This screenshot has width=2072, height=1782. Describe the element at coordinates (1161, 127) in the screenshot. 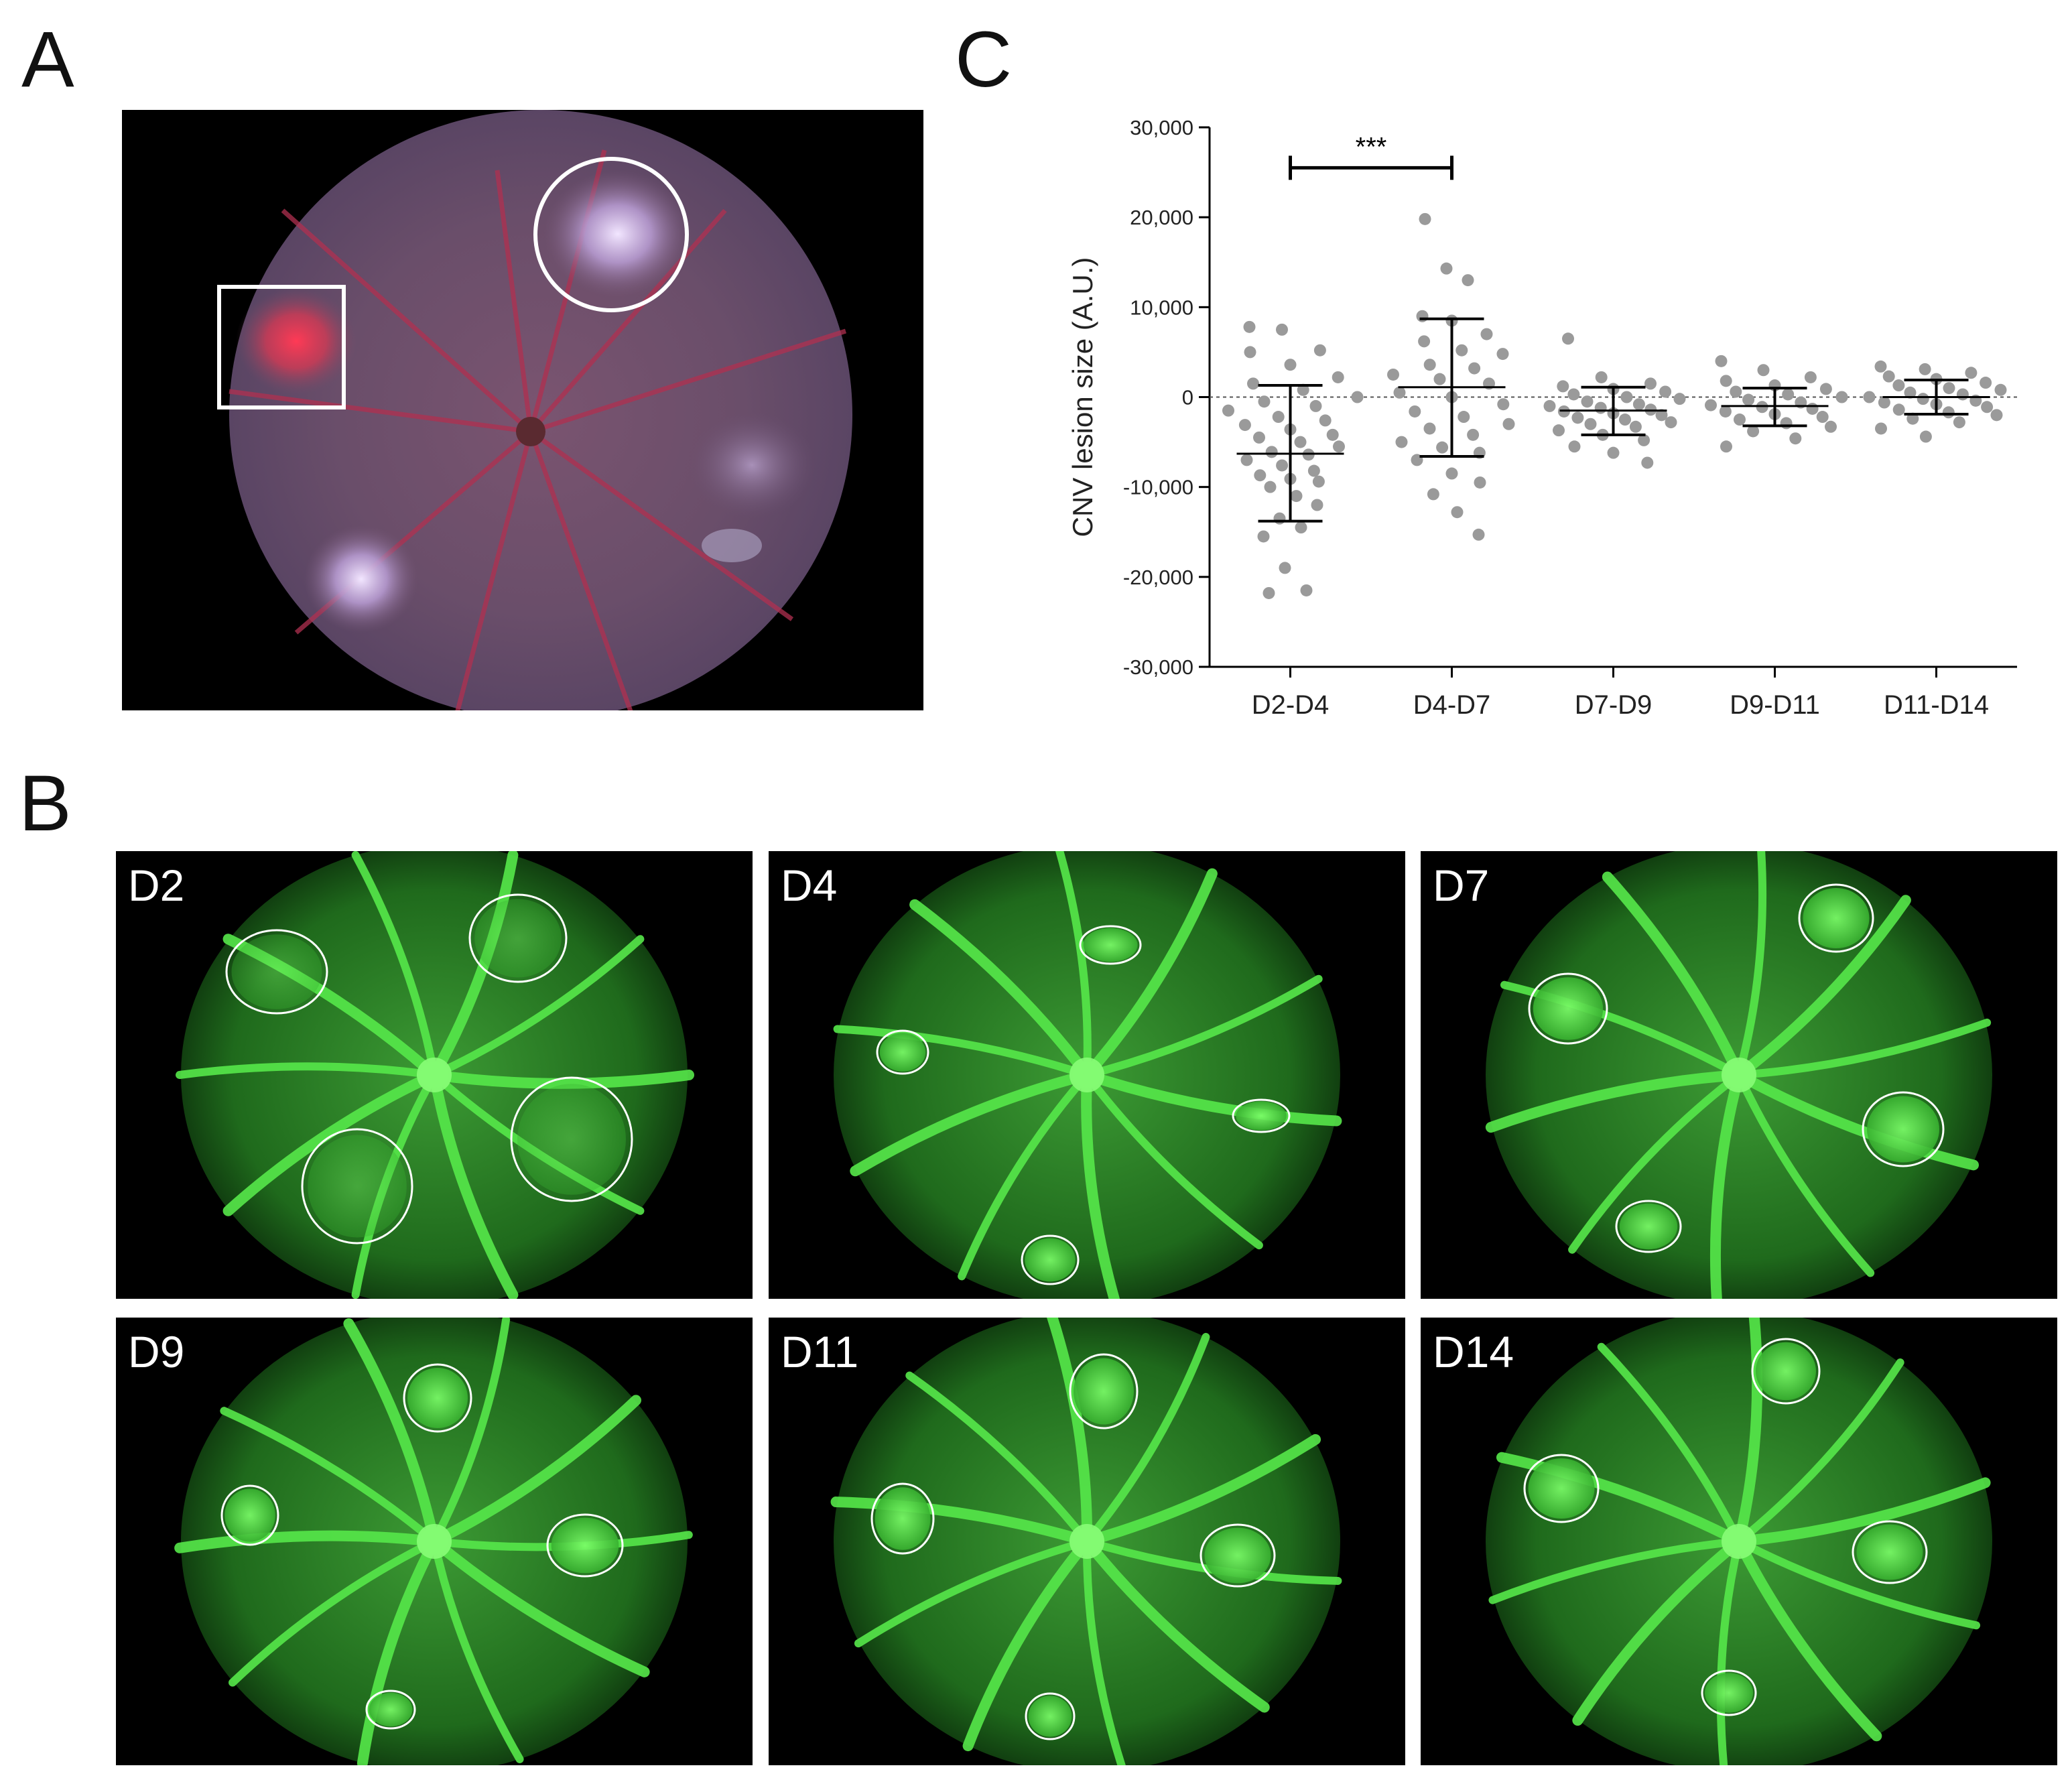

I see `y-tick-label: 30,000` at that location.